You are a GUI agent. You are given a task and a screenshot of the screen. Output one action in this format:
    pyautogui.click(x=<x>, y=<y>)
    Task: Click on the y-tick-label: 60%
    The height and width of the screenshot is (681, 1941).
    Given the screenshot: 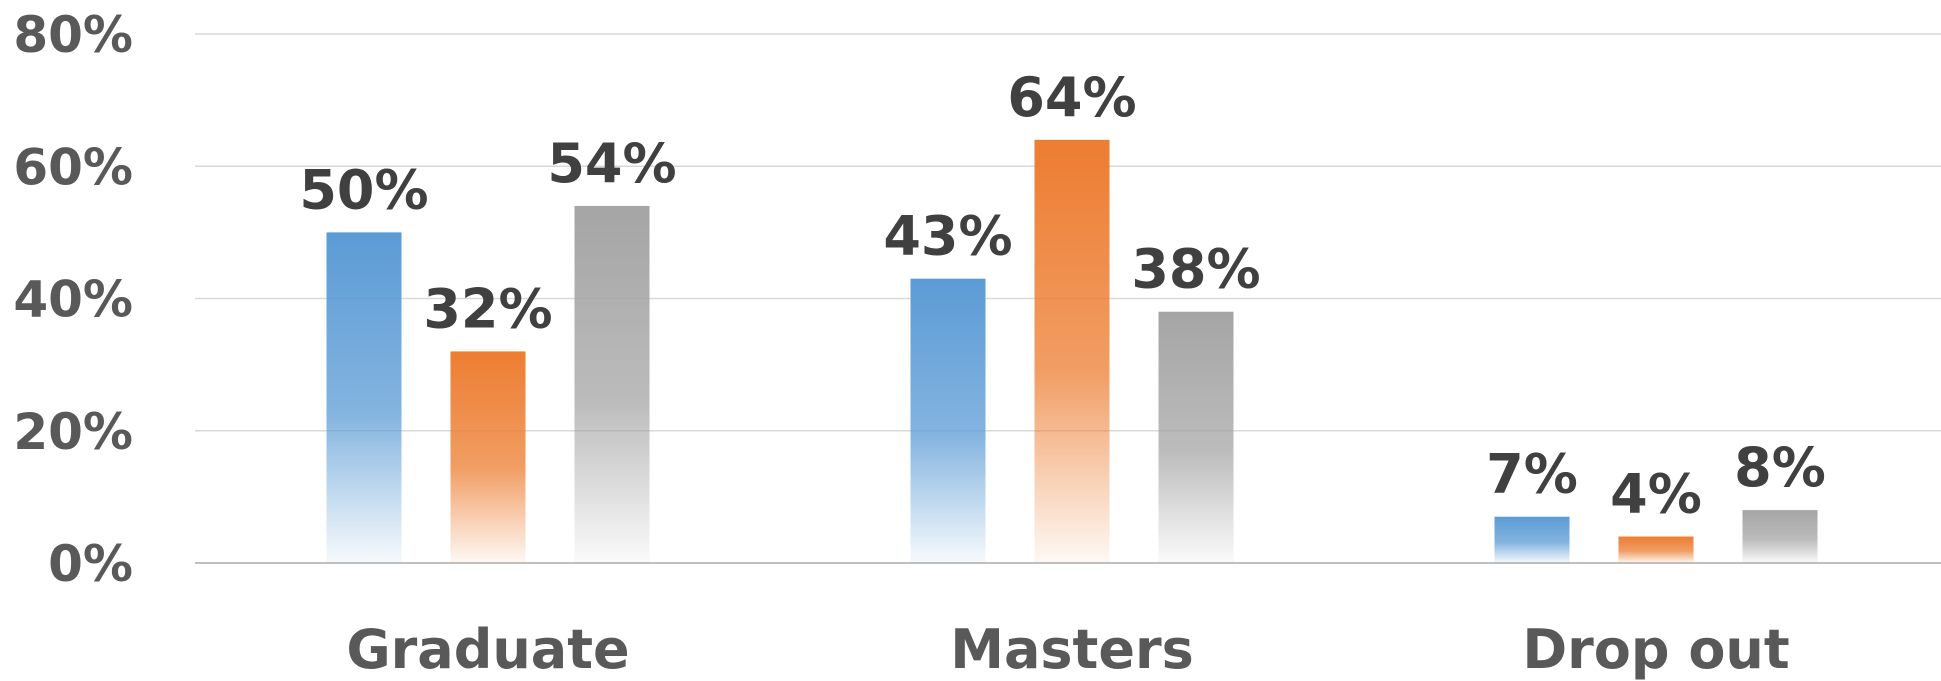 What is the action you would take?
    pyautogui.click(x=73, y=167)
    